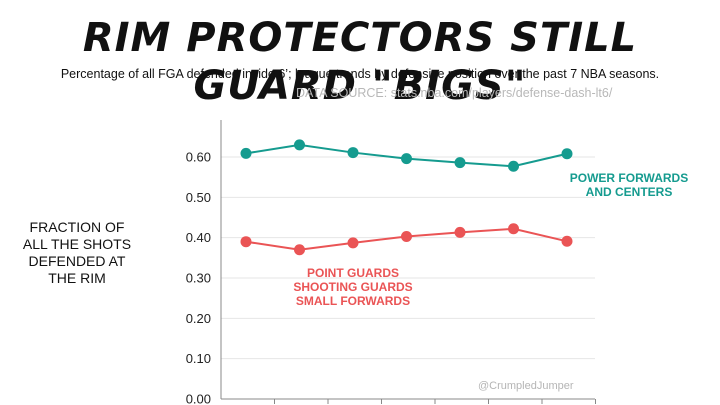 The image size is (720, 405). What do you see at coordinates (526, 386) in the screenshot?
I see `credit-watermark: @CrumpledJumper` at bounding box center [526, 386].